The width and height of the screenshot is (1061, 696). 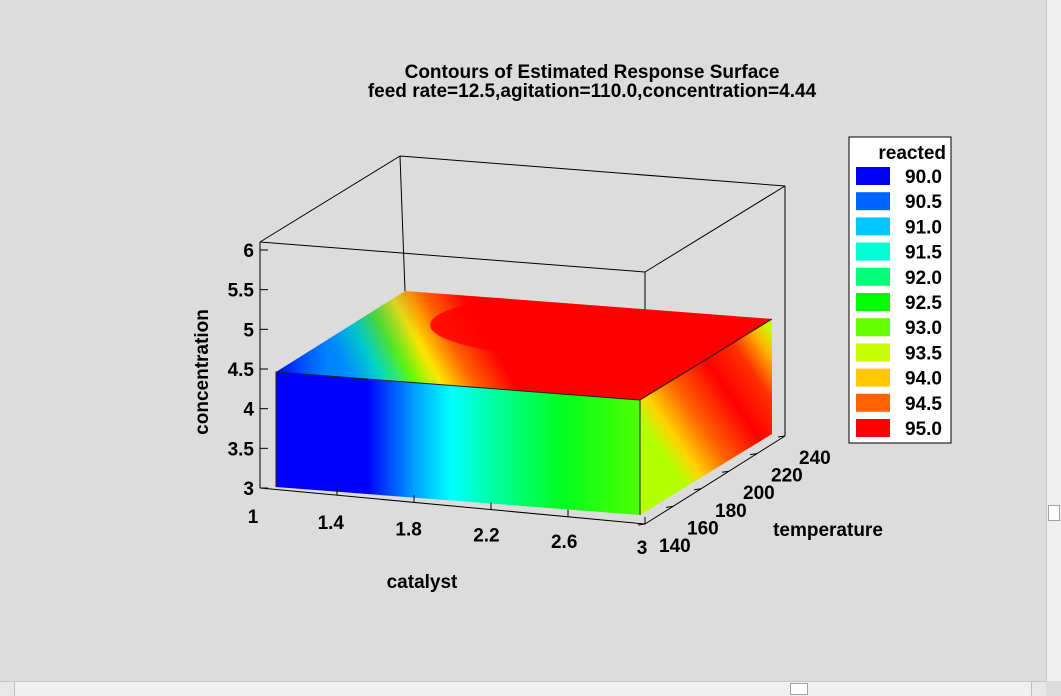 I want to click on legend-label: 93.5, so click(x=923, y=353).